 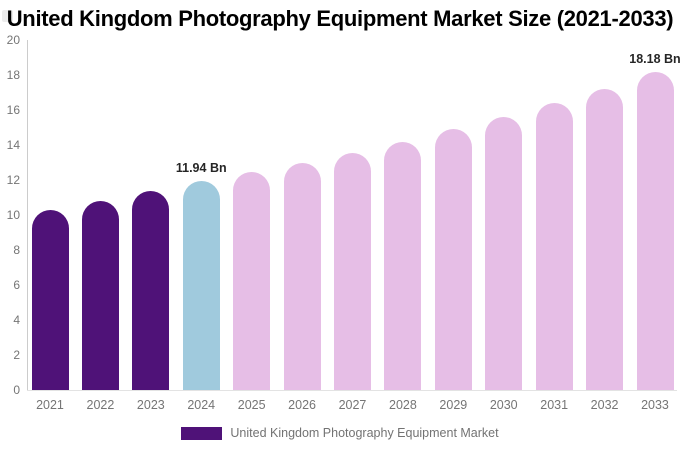 What do you see at coordinates (13, 75) in the screenshot?
I see `y-tick-label: 18` at bounding box center [13, 75].